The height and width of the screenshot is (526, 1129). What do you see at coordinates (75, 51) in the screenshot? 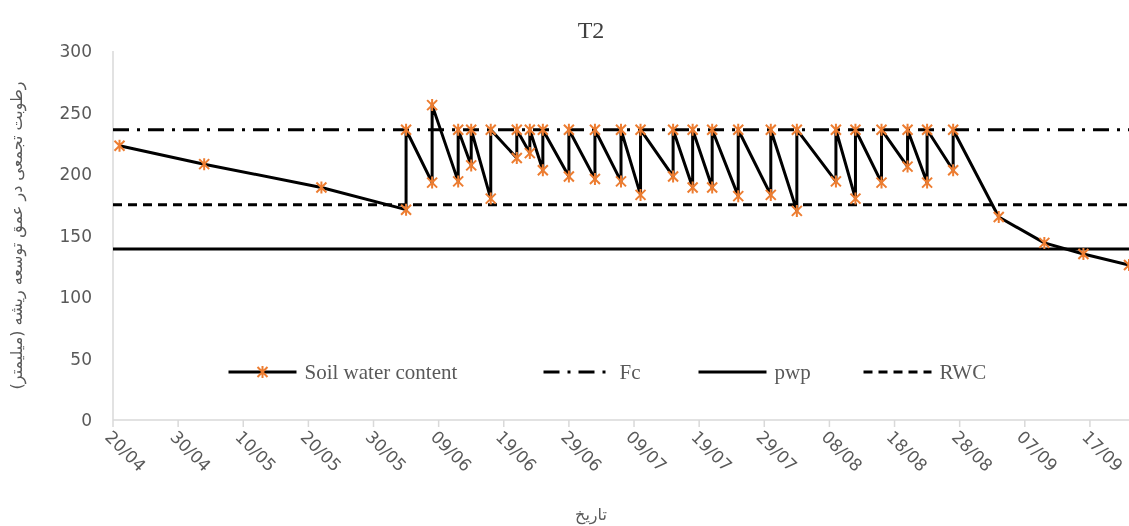
I see `y-tick-label: 300` at bounding box center [75, 51].